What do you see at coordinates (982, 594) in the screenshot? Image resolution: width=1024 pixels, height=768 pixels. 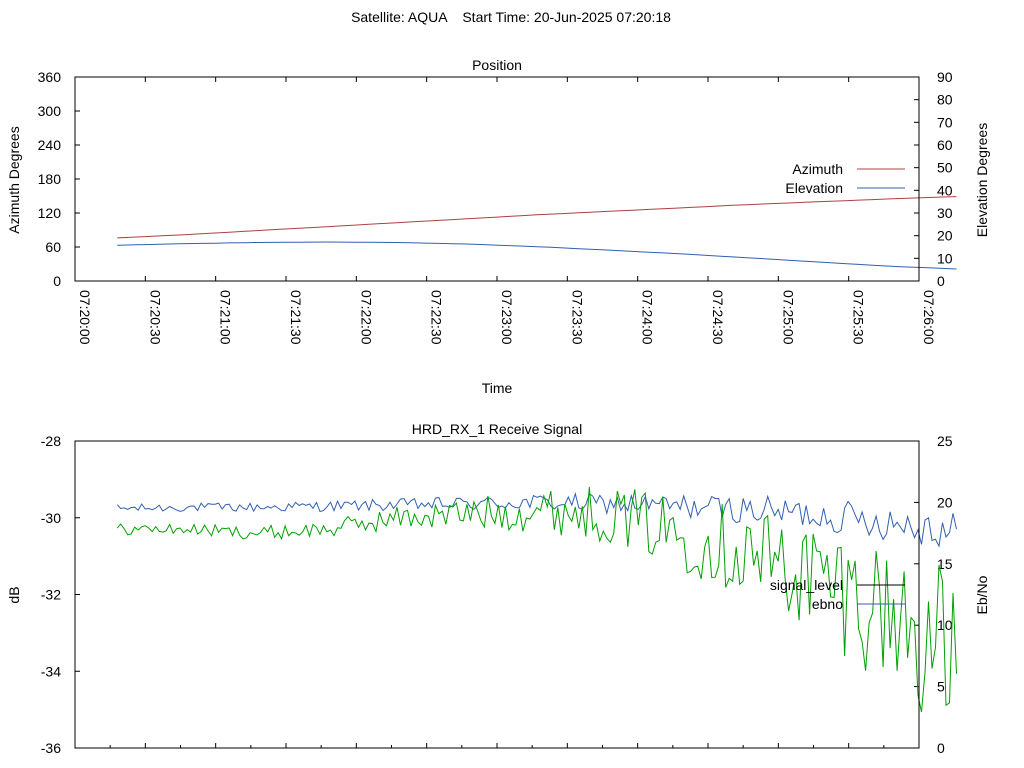 I see `ebno-axis-label: Eb/No` at bounding box center [982, 594].